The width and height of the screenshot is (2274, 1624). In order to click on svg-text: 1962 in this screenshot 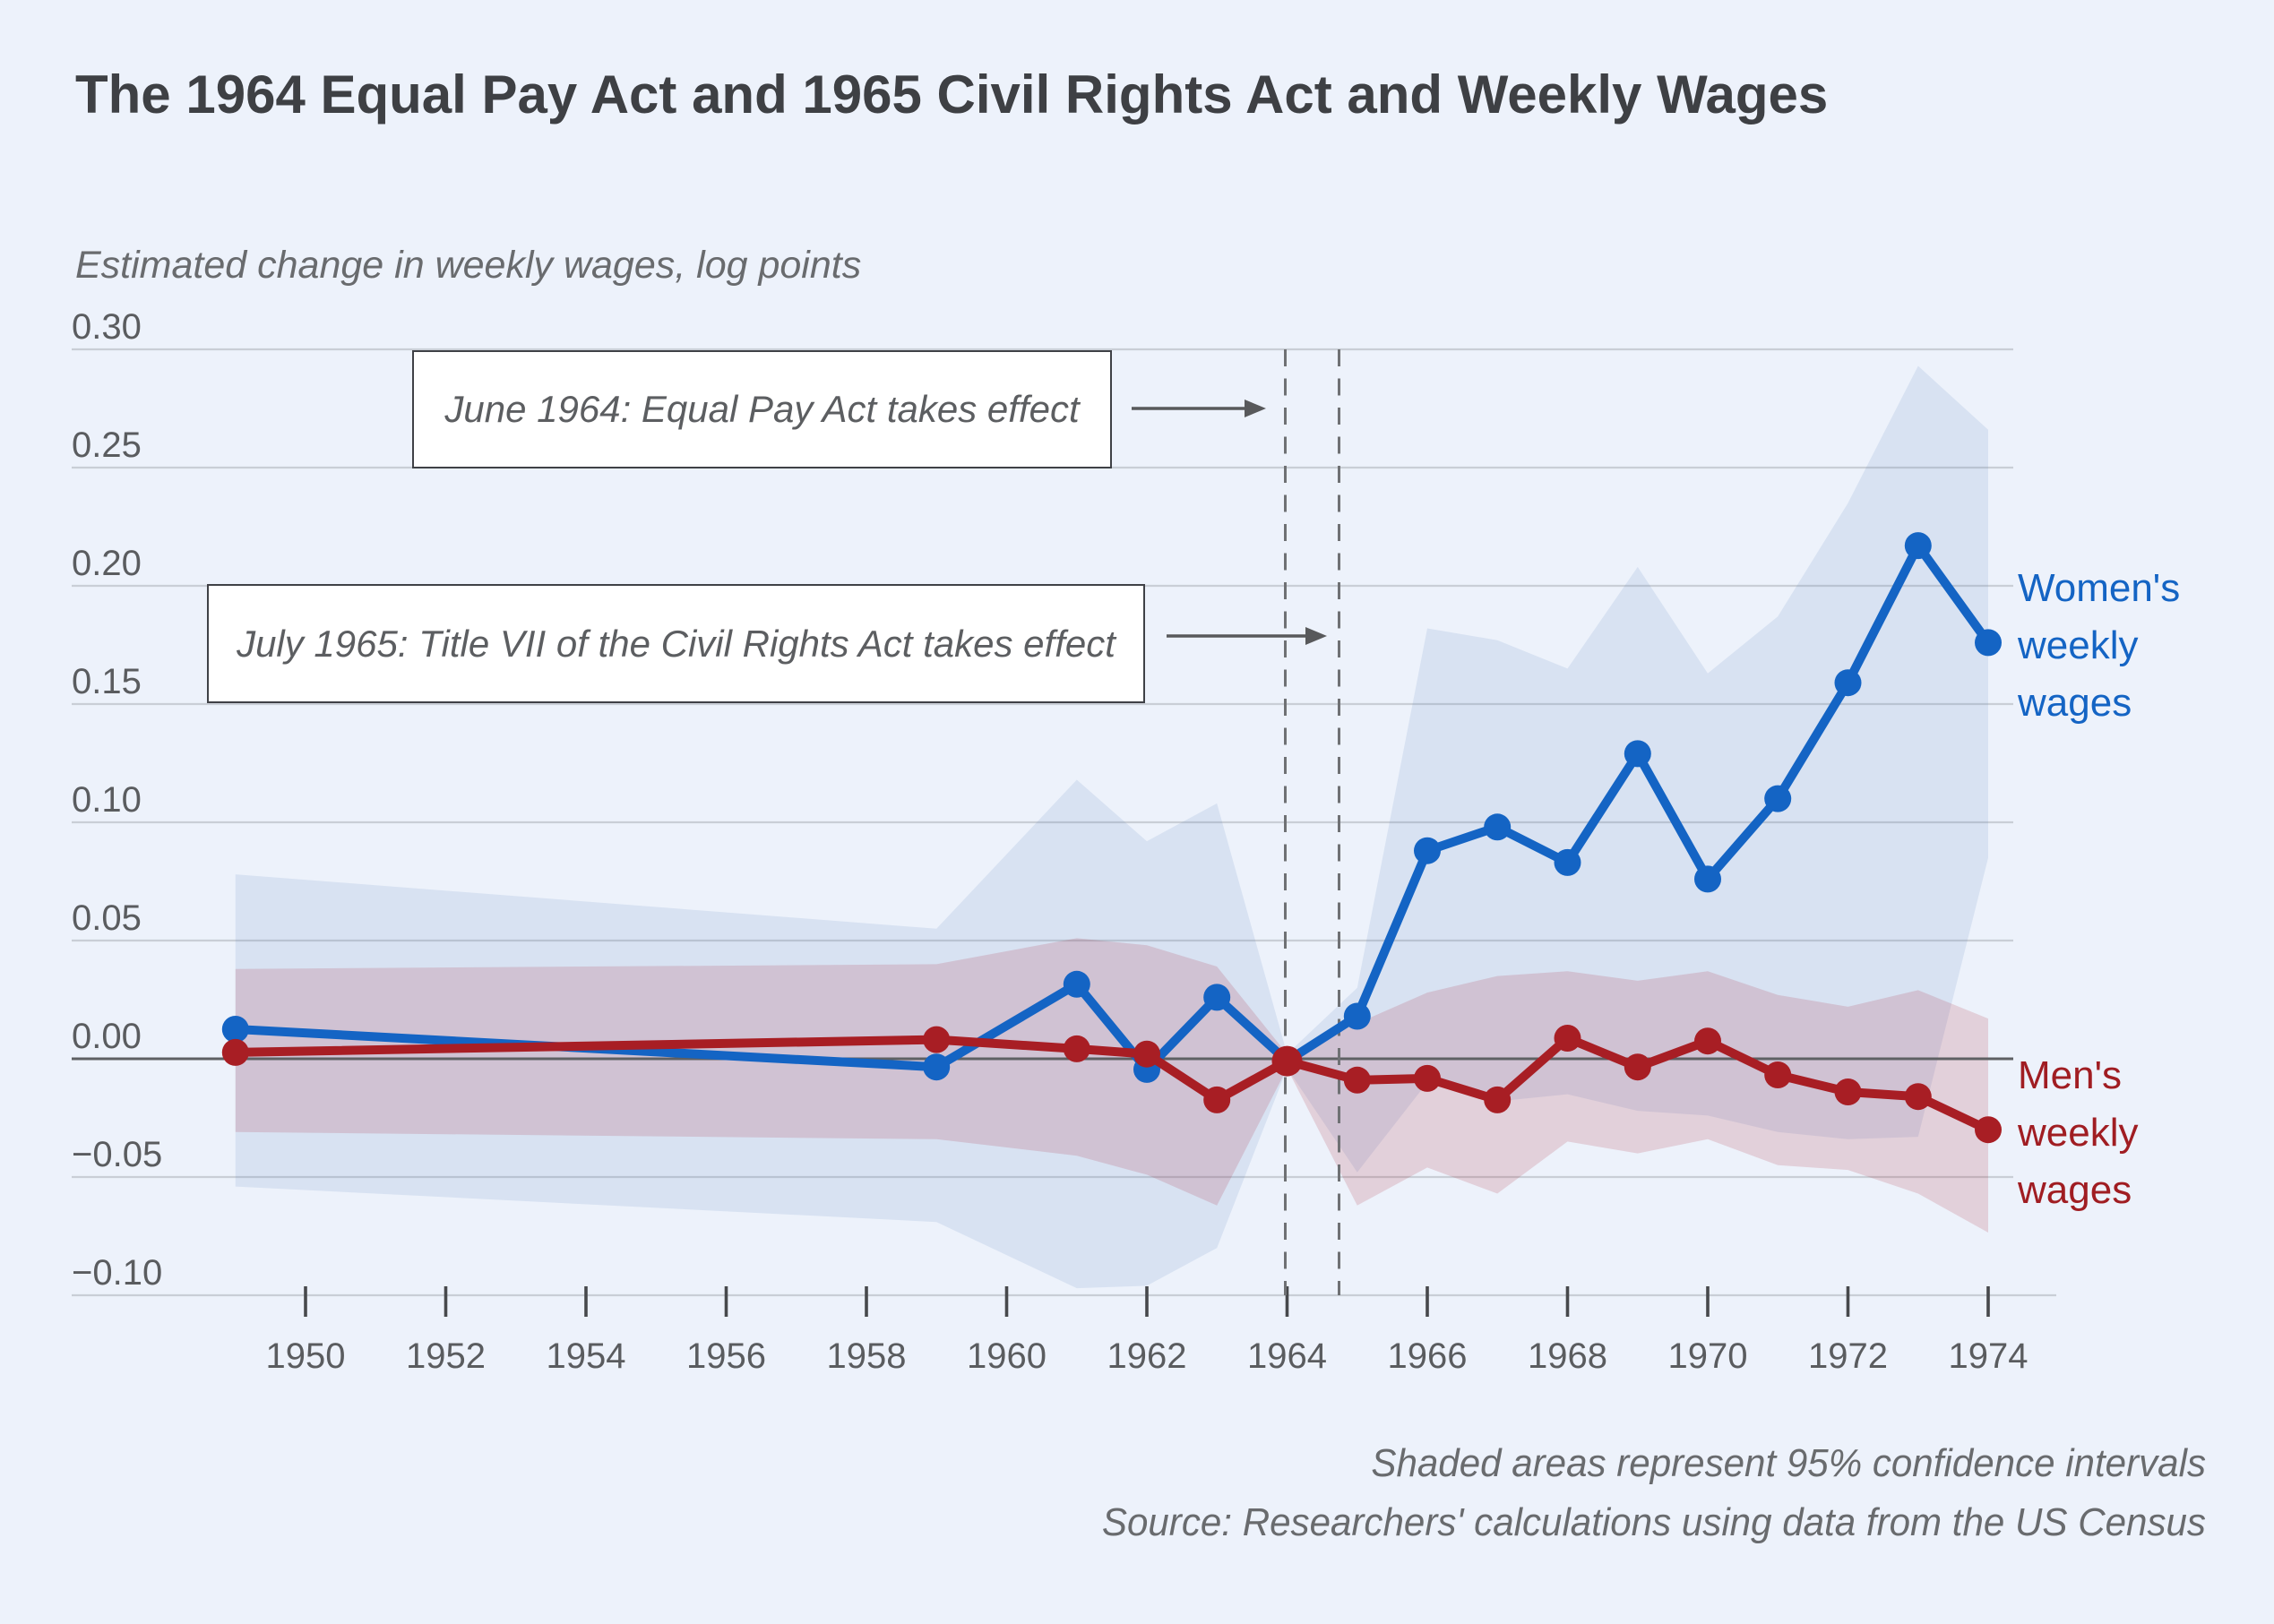, I will do `click(1147, 1356)`.